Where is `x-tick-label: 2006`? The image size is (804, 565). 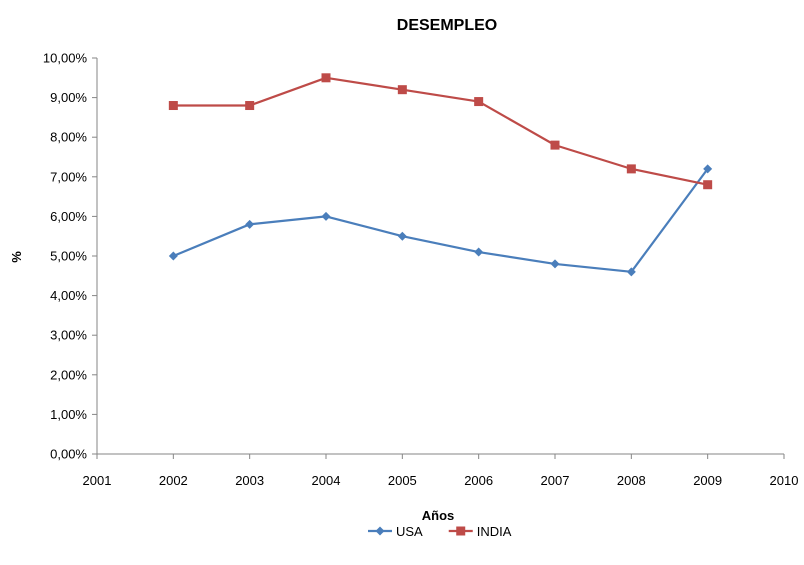
x-tick-label: 2006 is located at coordinates (478, 480).